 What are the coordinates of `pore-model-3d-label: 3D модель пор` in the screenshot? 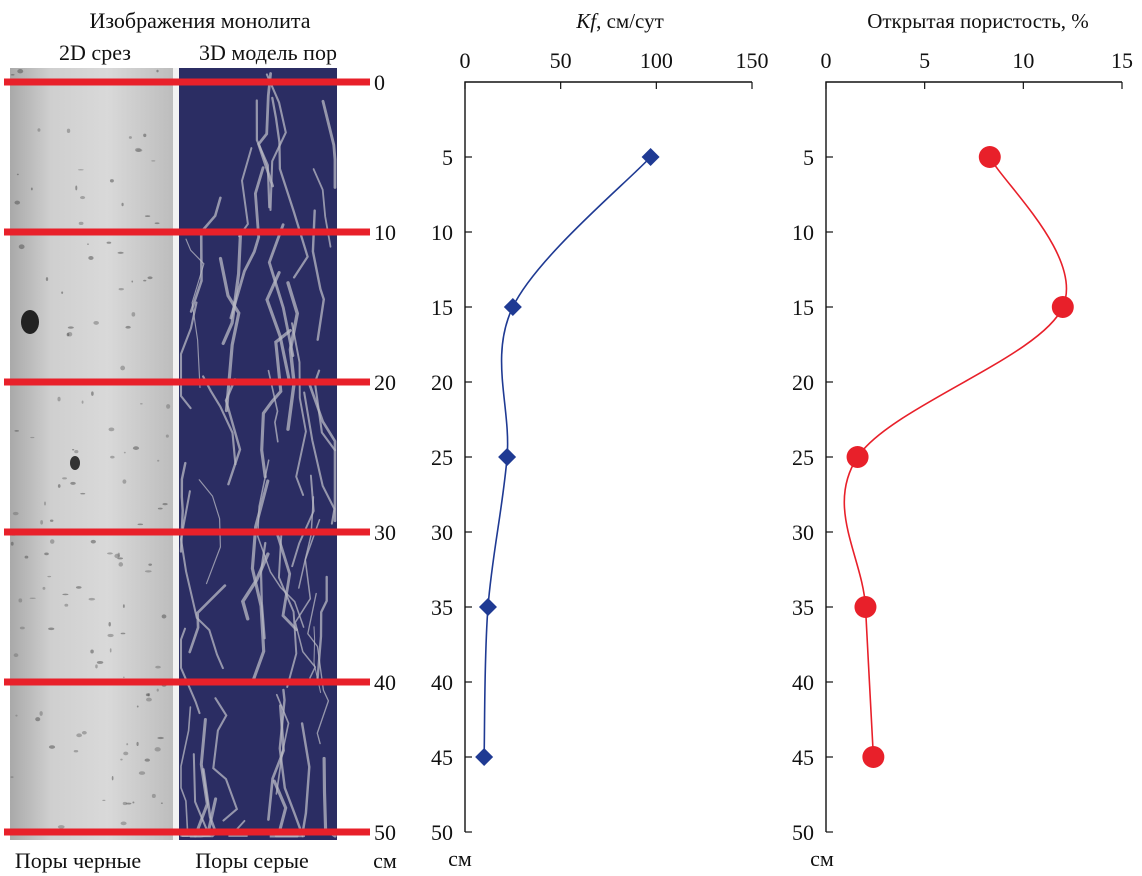 It's located at (268, 52).